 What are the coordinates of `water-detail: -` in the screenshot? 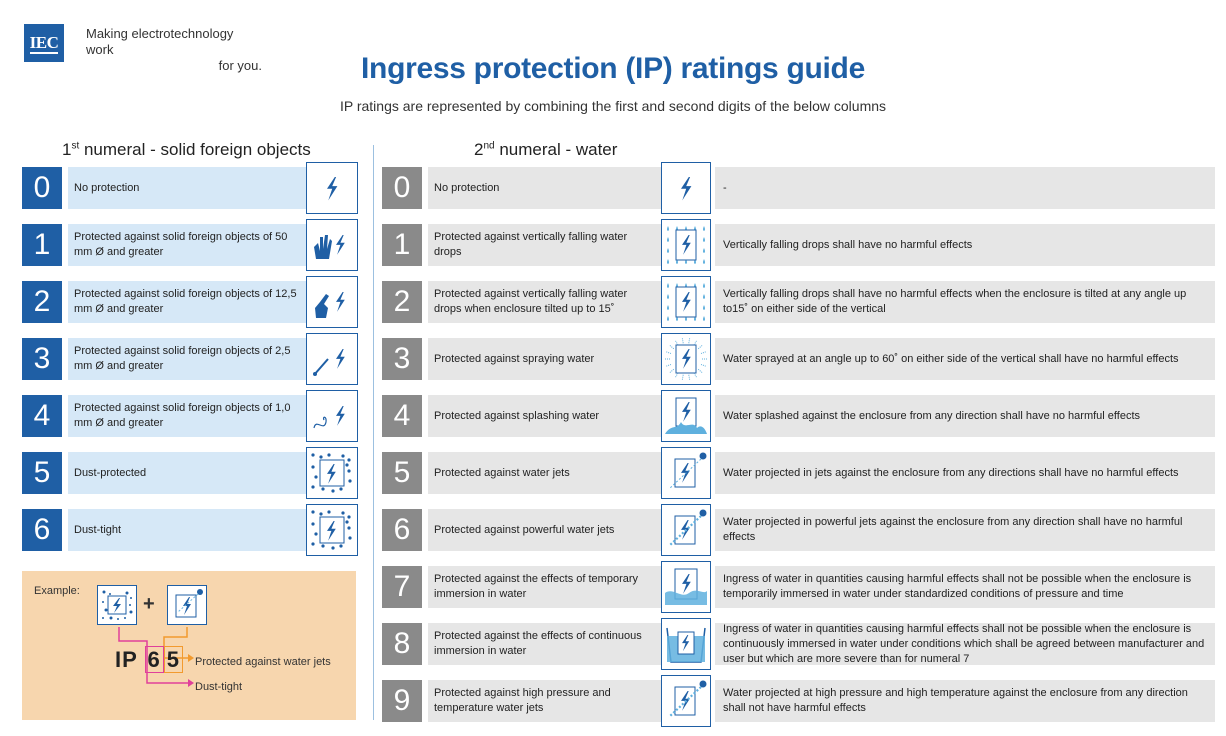 It's located at (965, 188).